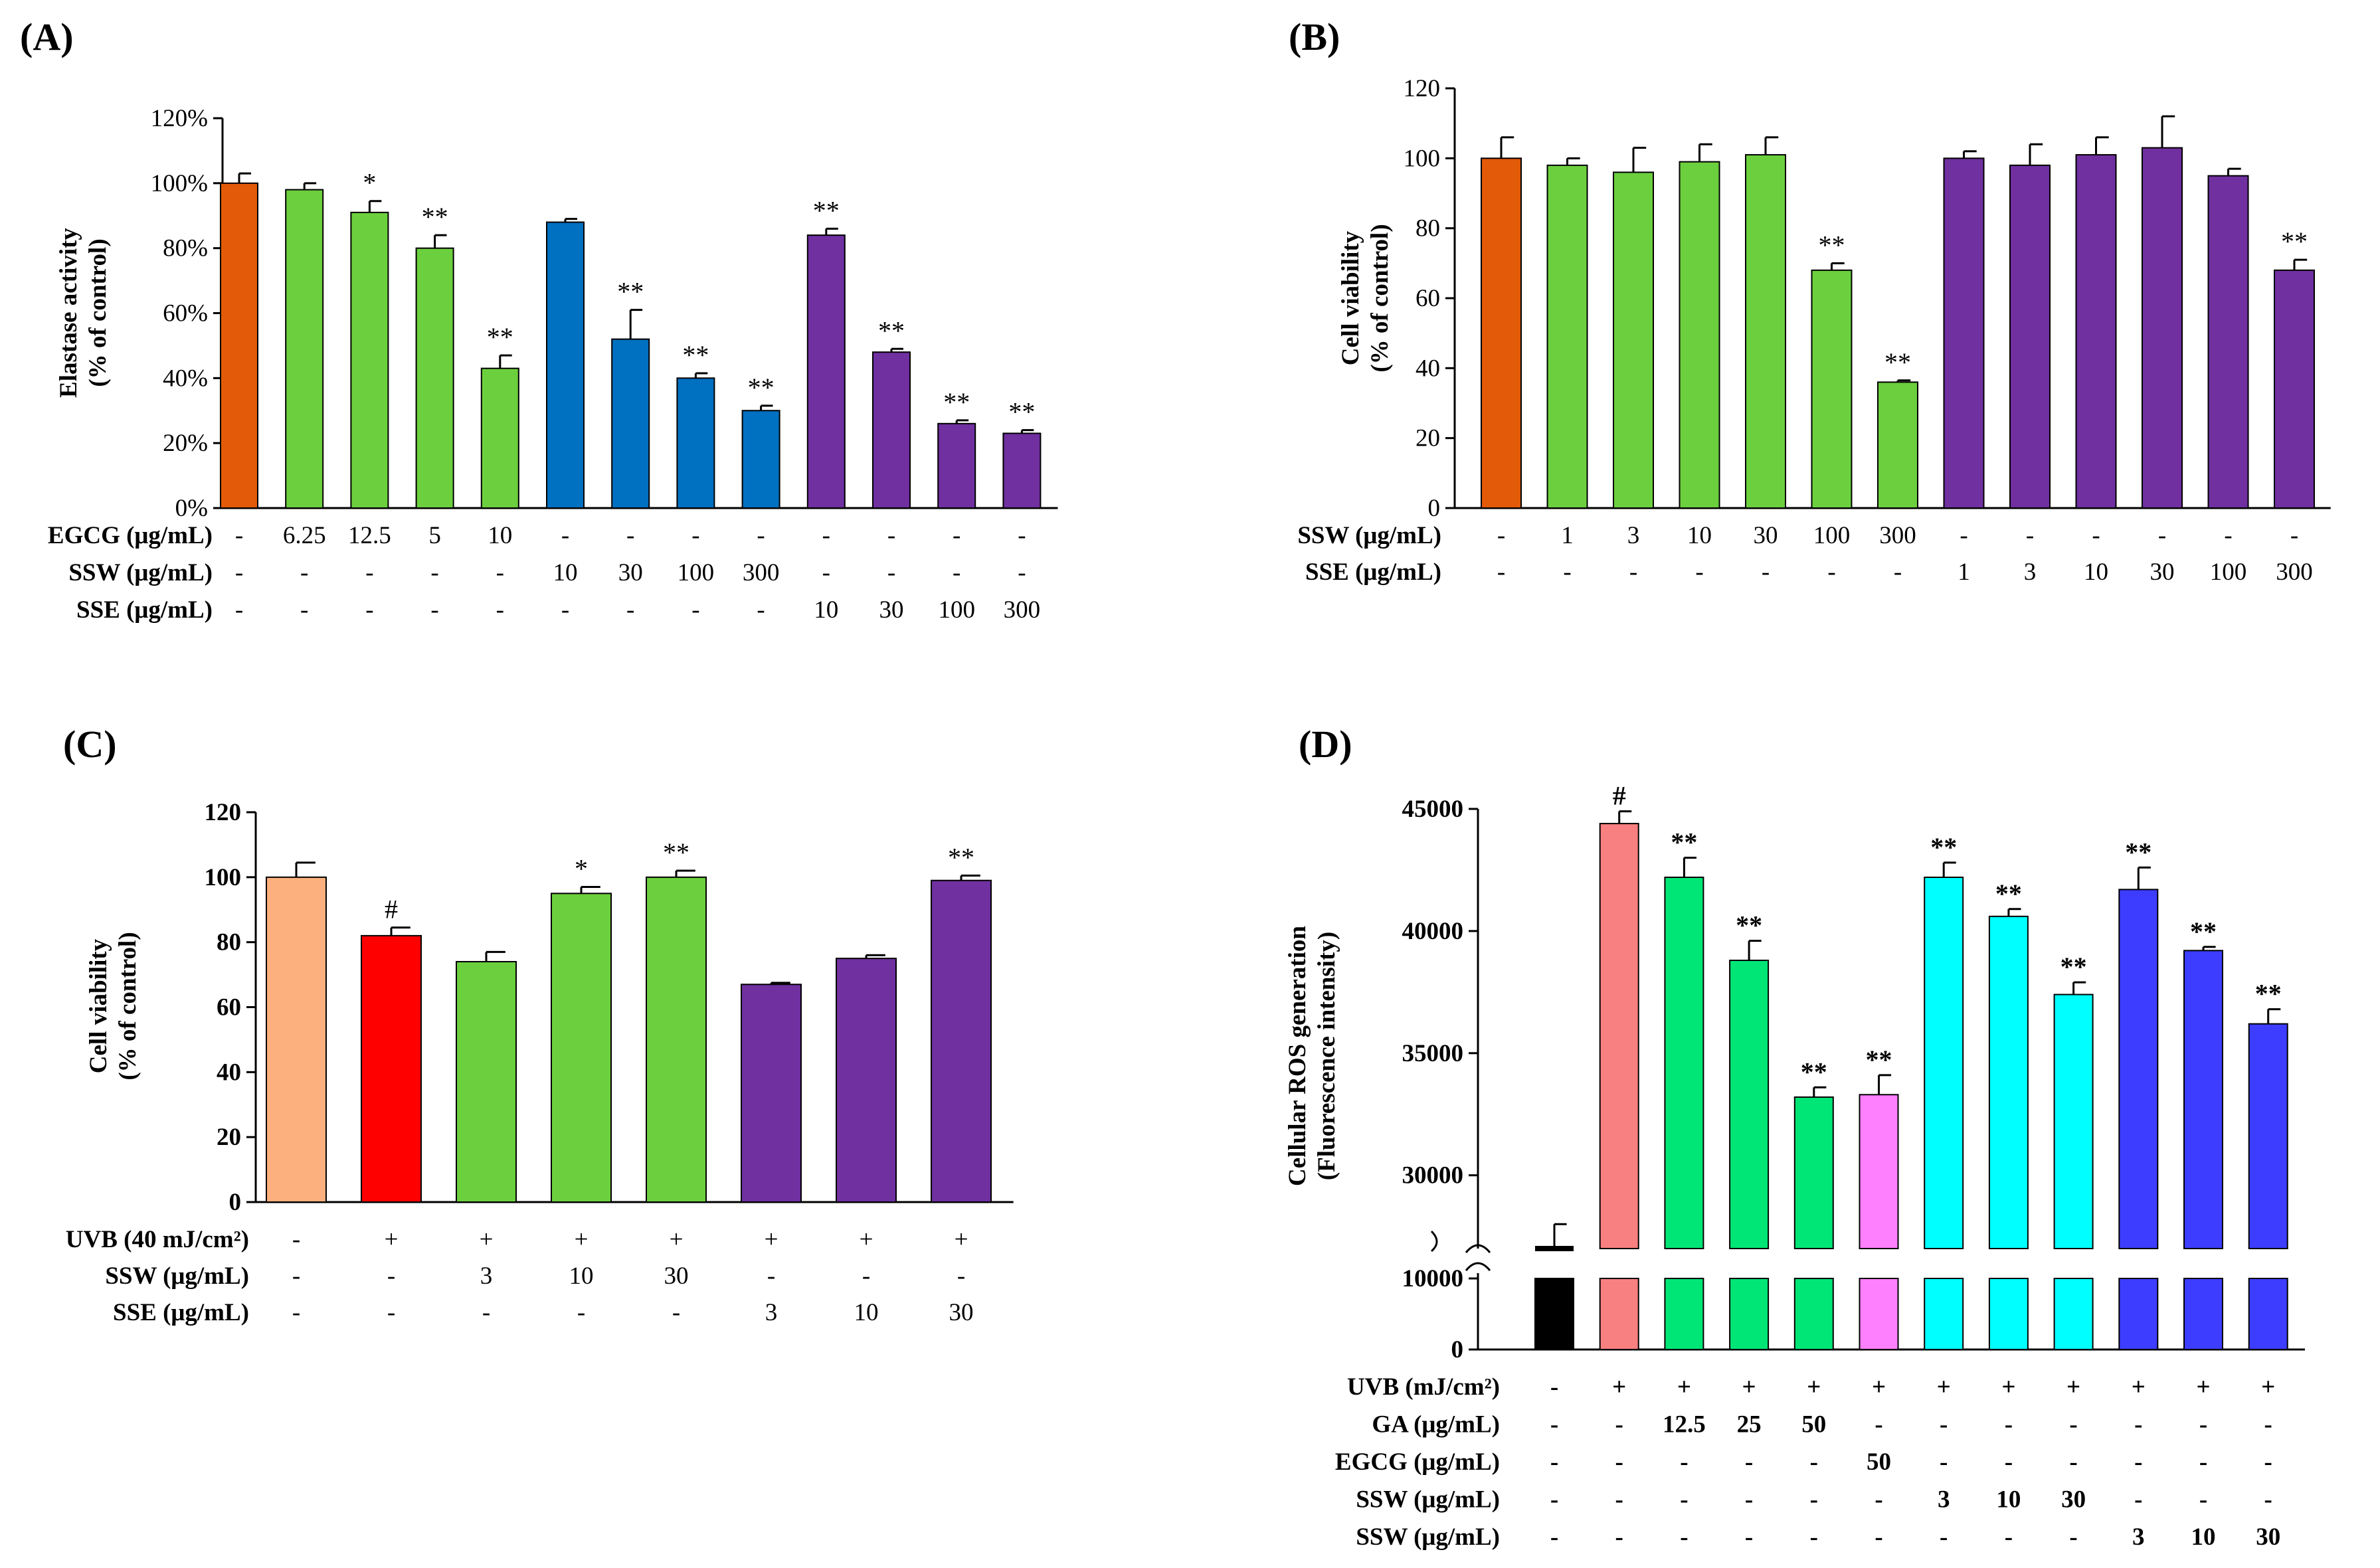 This screenshot has height=1568, width=2380. What do you see at coordinates (1297, 1056) in the screenshot?
I see `y-axis-label-line: Cellular ROS generation` at bounding box center [1297, 1056].